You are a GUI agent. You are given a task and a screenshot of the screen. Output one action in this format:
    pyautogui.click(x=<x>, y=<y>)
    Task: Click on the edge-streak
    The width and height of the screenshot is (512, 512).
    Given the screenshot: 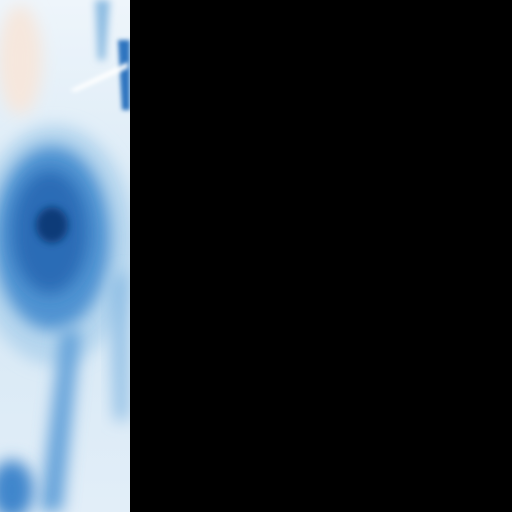 What is the action you would take?
    pyautogui.click(x=124, y=75)
    